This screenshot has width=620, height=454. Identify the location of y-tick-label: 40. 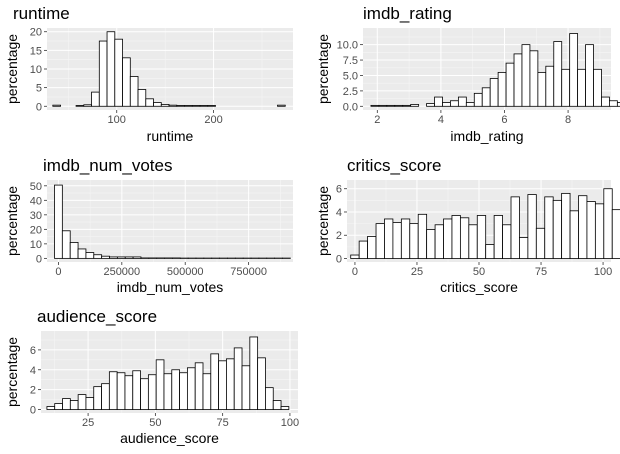
(36, 201).